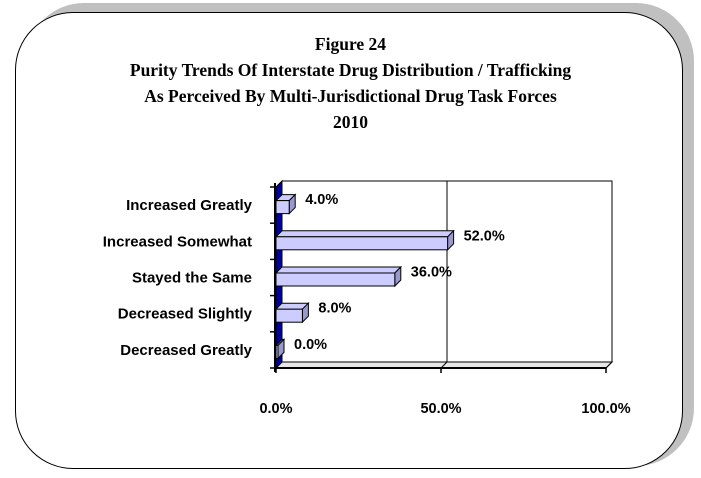 This screenshot has height=478, width=701. What do you see at coordinates (605, 409) in the screenshot?
I see `x-tick-label: 100.0%` at bounding box center [605, 409].